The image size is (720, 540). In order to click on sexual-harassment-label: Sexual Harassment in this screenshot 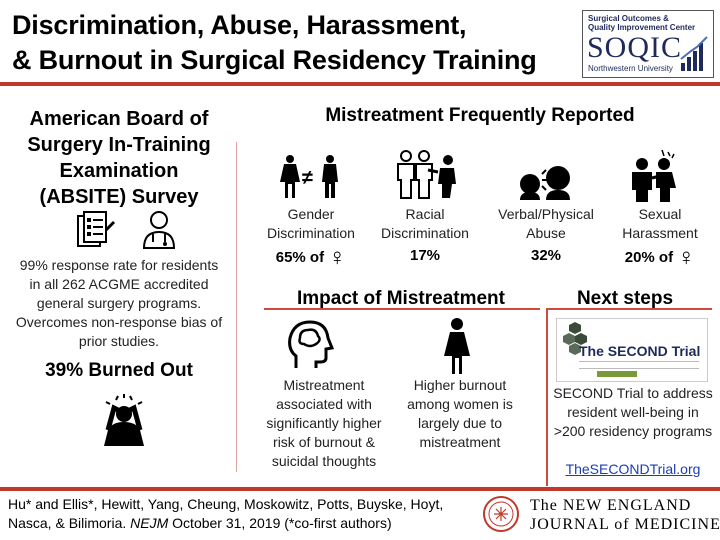, I will do `click(660, 223)`.